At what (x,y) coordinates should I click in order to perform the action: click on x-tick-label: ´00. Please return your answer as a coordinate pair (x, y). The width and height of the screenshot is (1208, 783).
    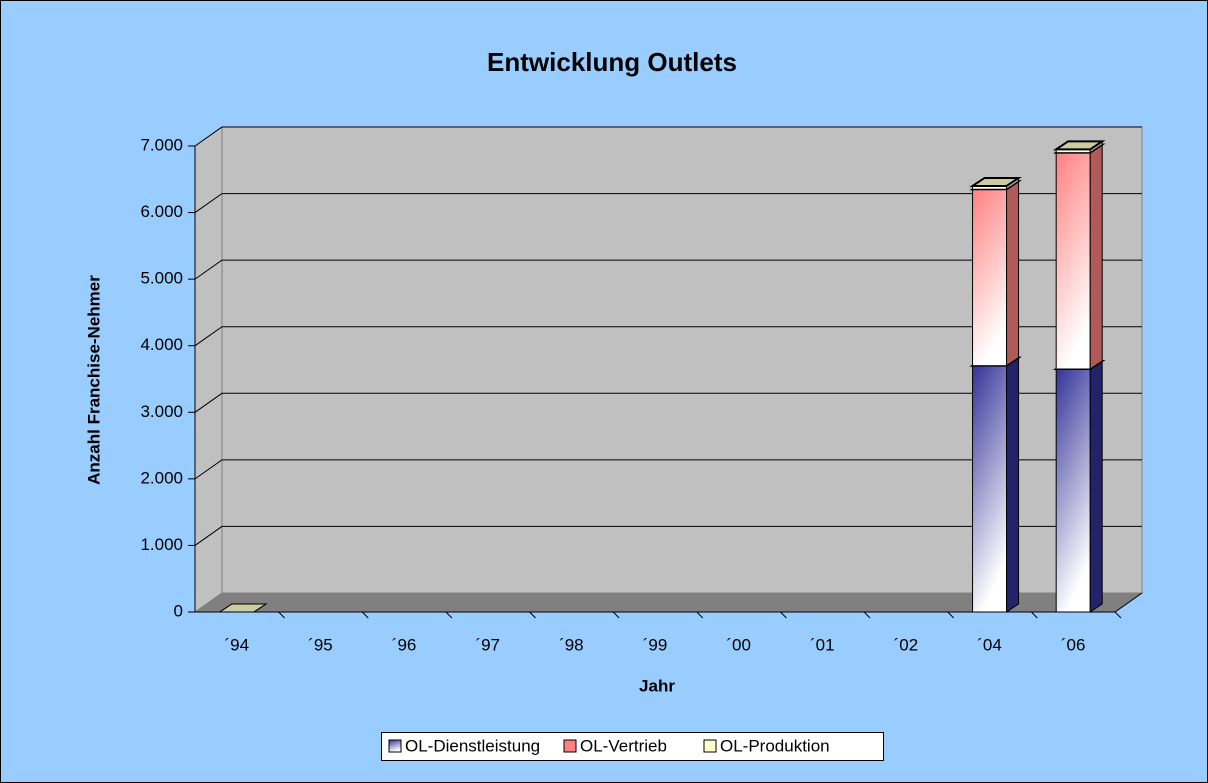
    Looking at the image, I should click on (738, 644).